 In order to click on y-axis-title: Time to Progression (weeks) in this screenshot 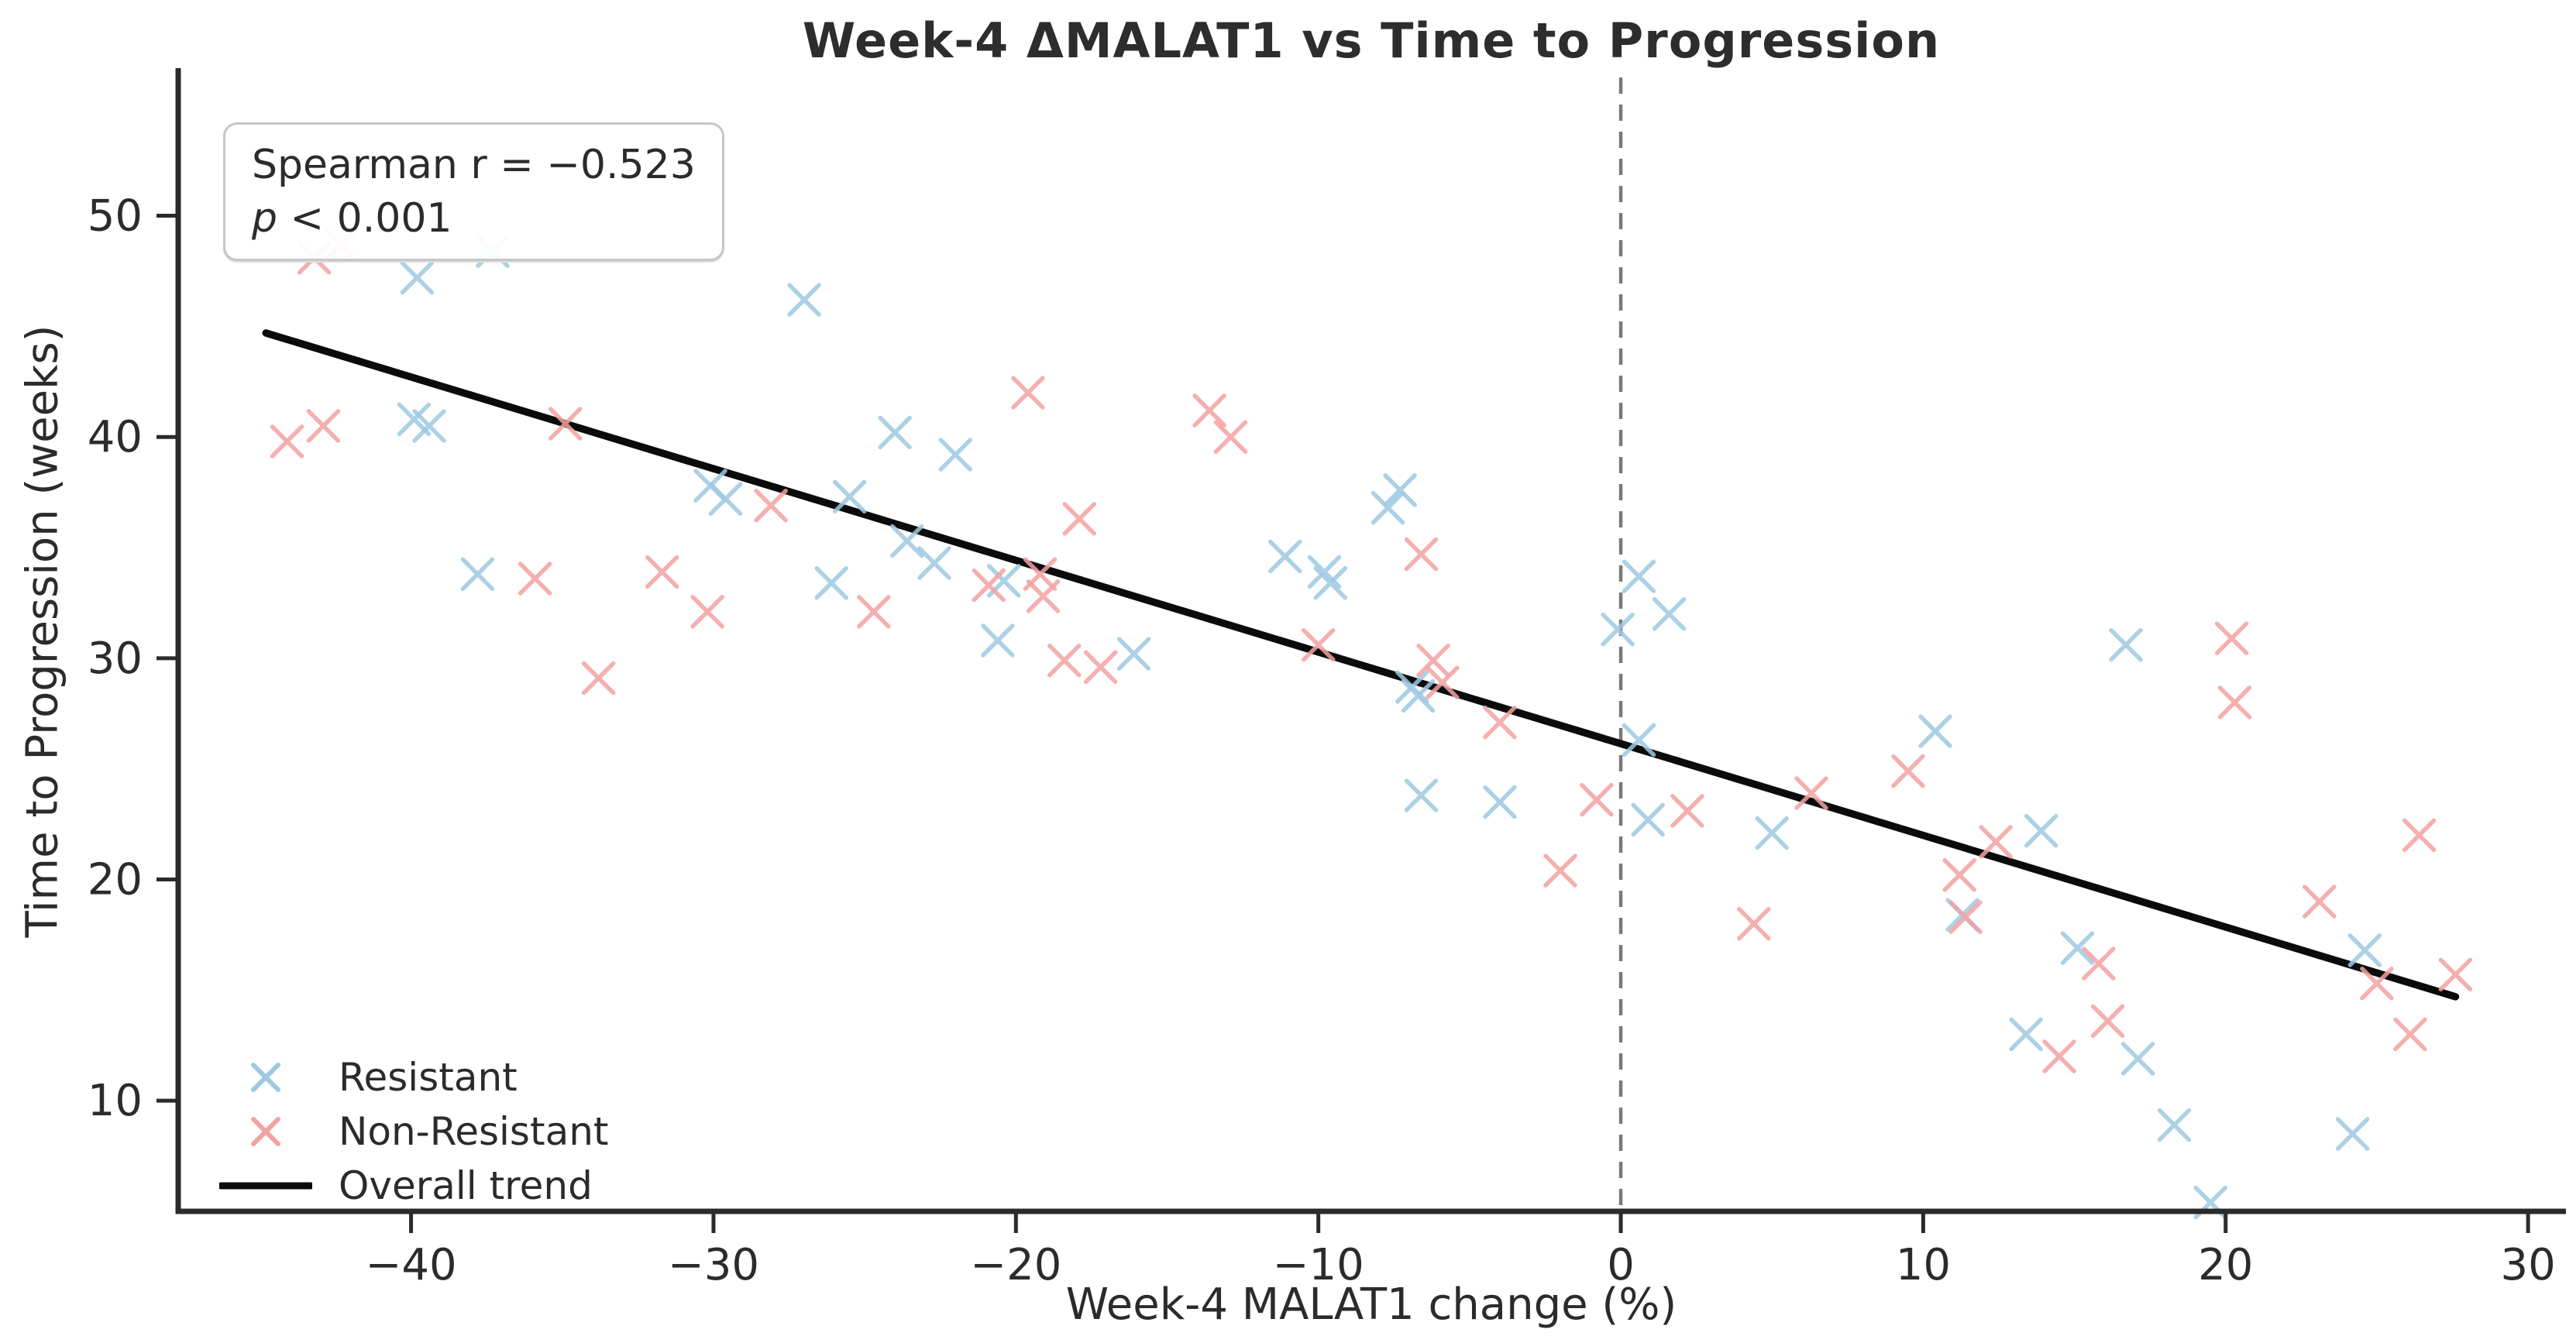, I will do `click(42, 631)`.